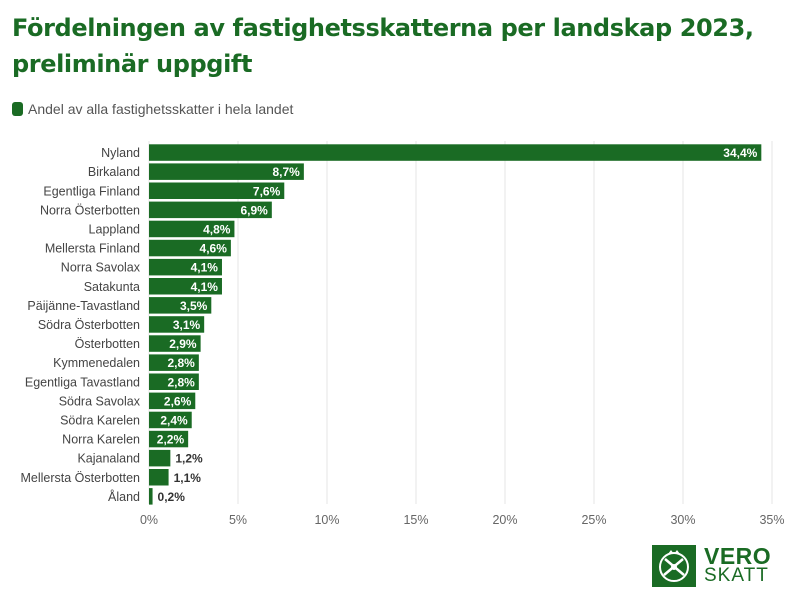 The image size is (796, 607). I want to click on x-tick-label: 25%, so click(593, 520).